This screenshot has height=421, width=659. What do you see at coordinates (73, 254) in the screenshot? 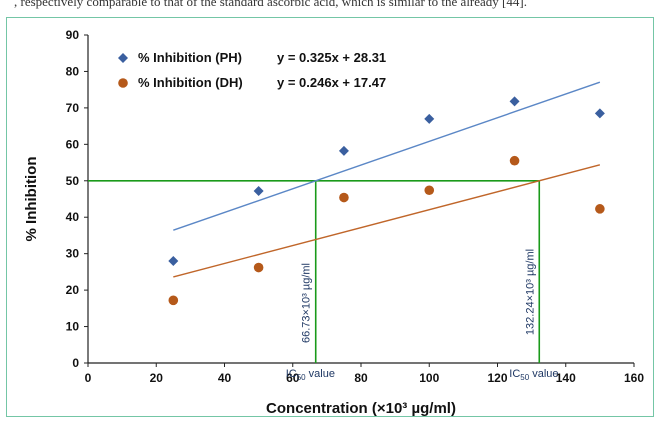
I see `y-tick-label: 30` at bounding box center [73, 254].